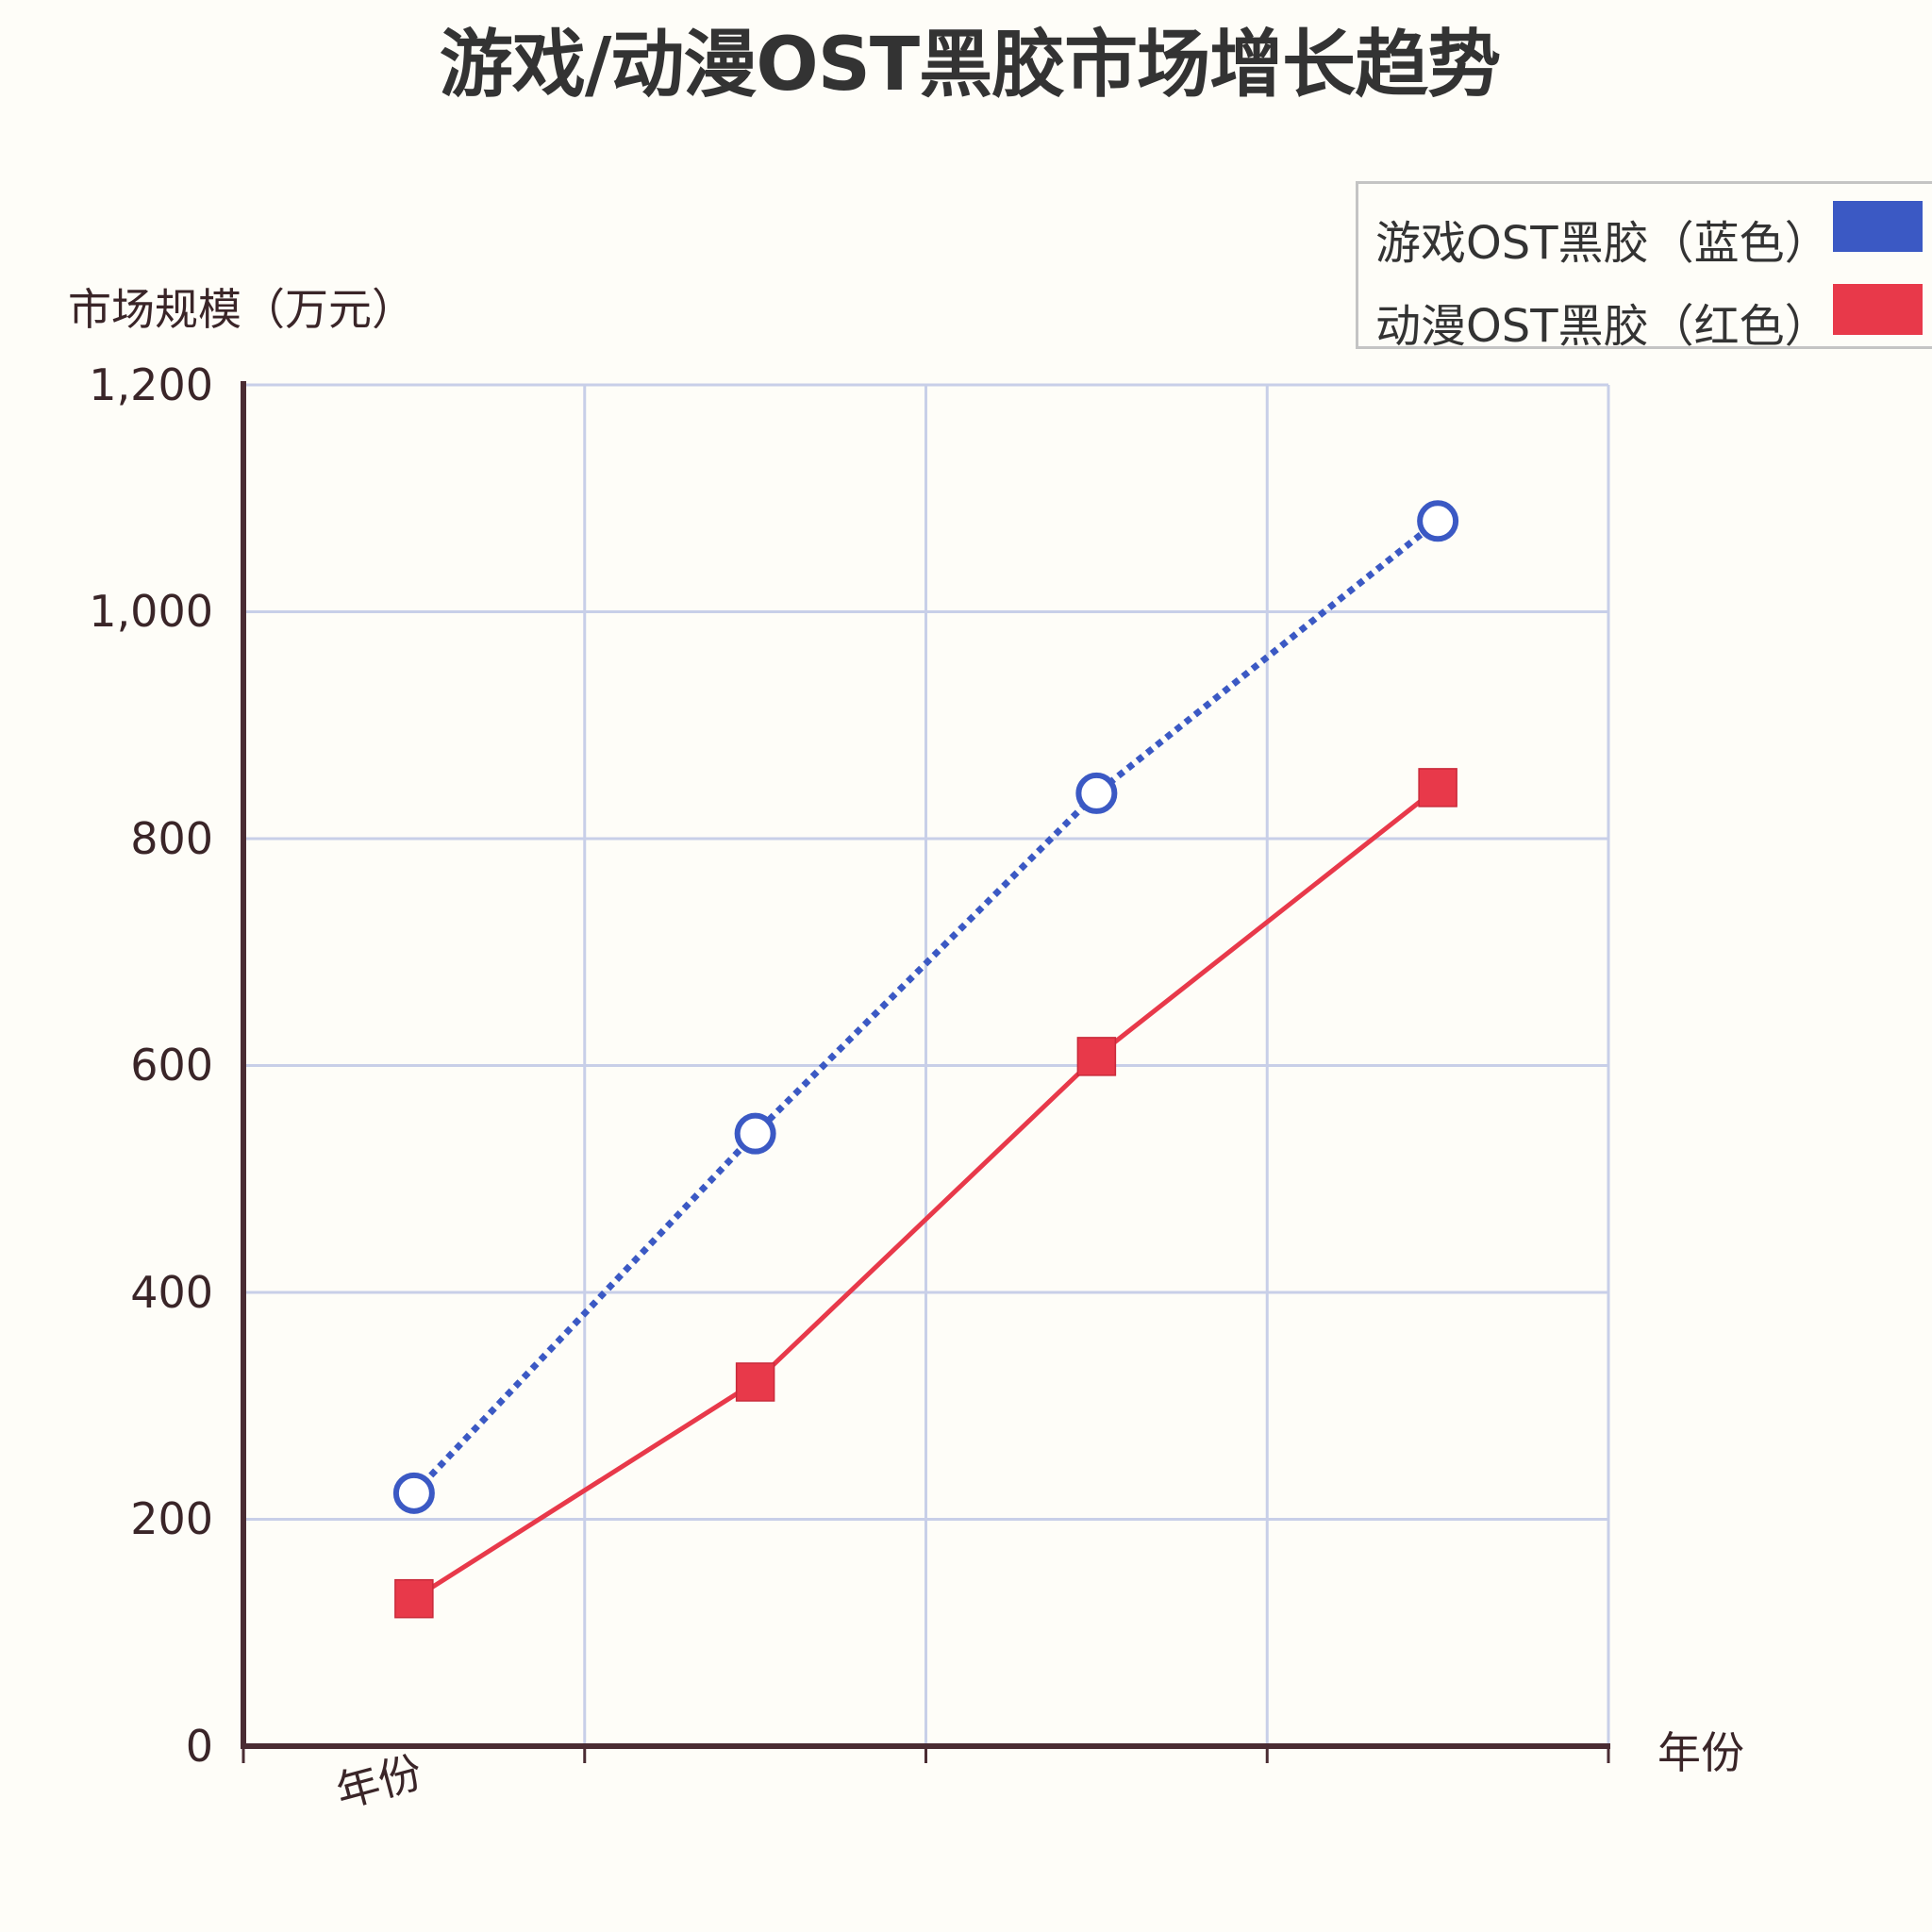 The width and height of the screenshot is (1932, 1932). I want to click on y-tick-label: 600, so click(171, 1065).